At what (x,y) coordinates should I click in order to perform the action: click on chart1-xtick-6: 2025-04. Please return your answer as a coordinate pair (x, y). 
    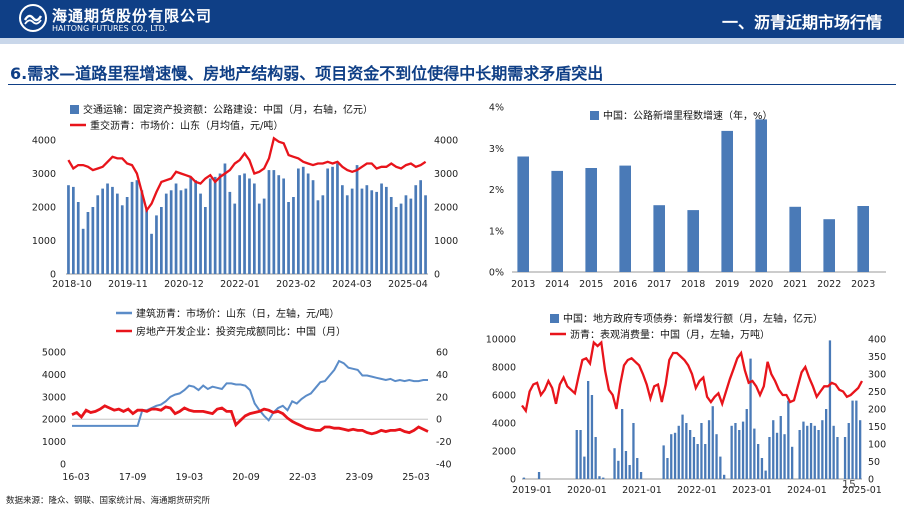
    Looking at the image, I should click on (408, 284).